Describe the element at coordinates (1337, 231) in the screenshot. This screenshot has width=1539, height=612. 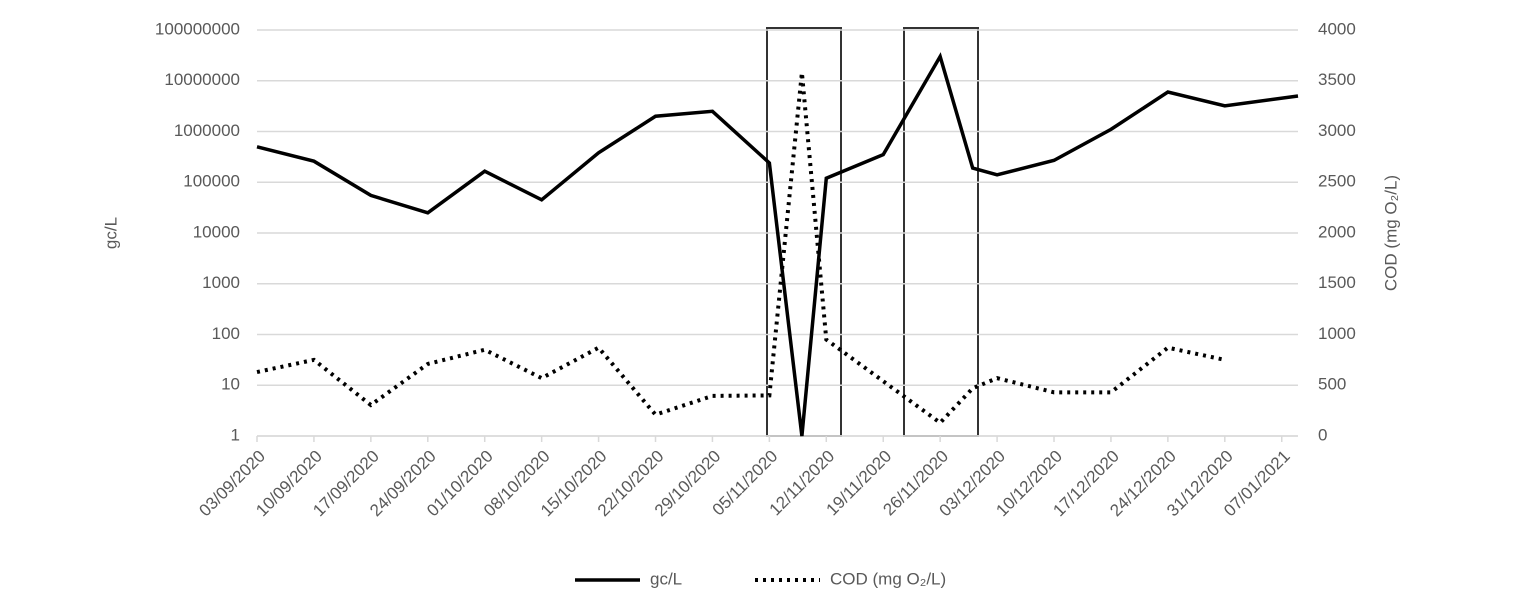
I see `y2-tick-label: 2000` at that location.